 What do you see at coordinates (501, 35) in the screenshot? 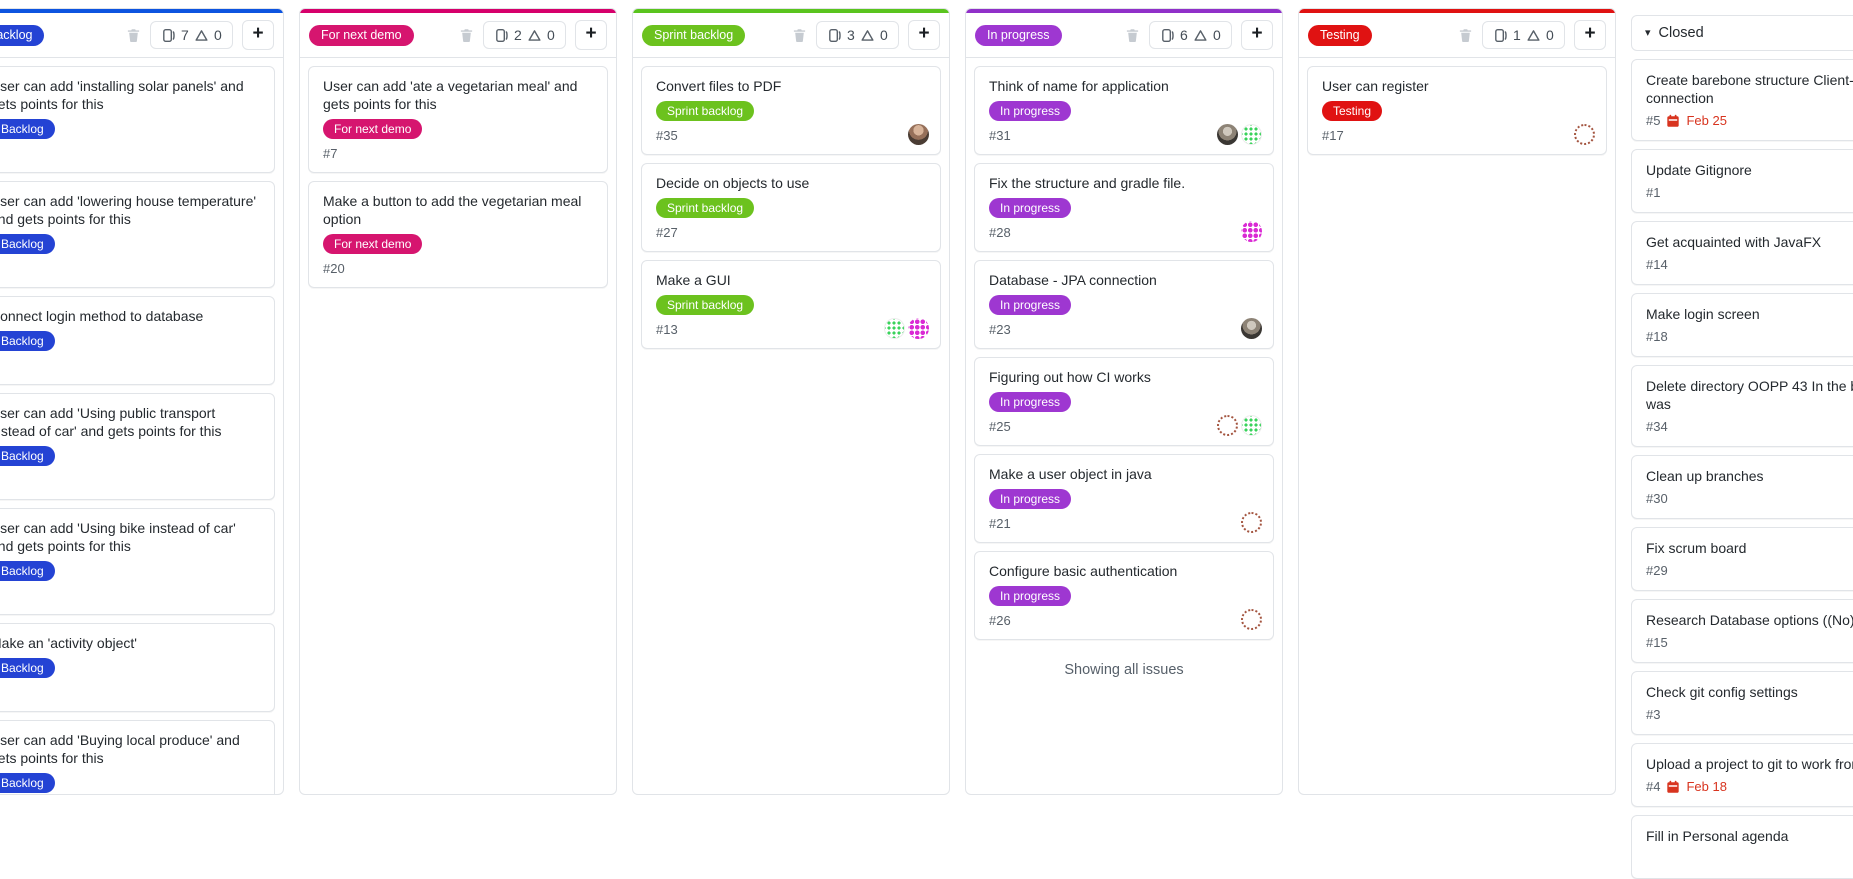
I see `card-count-icon` at bounding box center [501, 35].